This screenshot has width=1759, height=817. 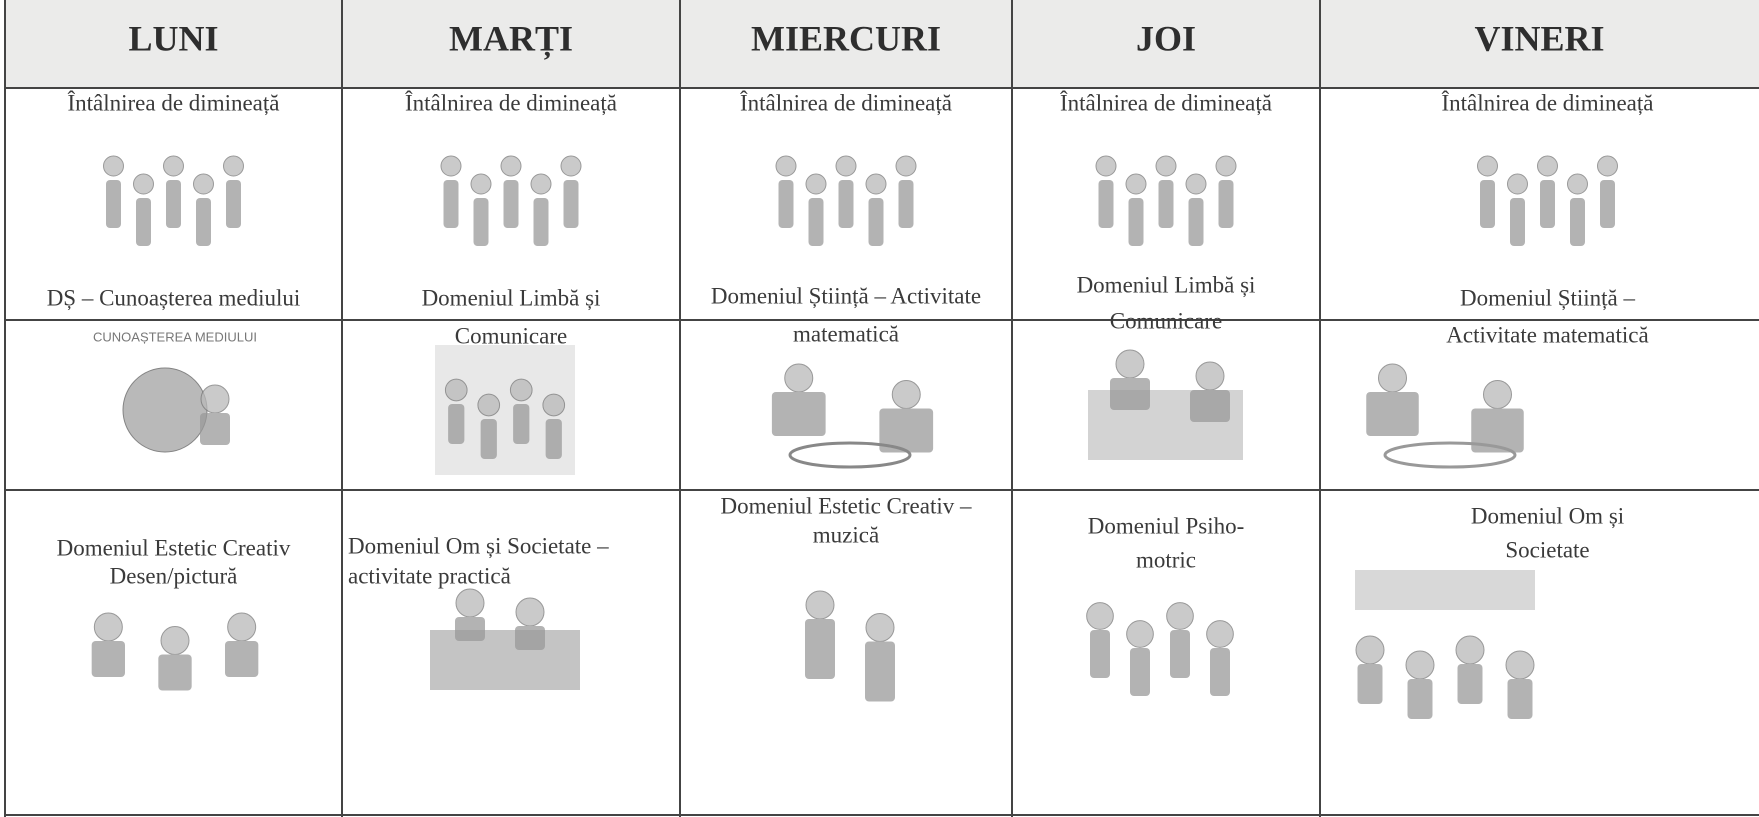 I want to click on cell-text: Domeniul Psiho-, so click(x=1166, y=525).